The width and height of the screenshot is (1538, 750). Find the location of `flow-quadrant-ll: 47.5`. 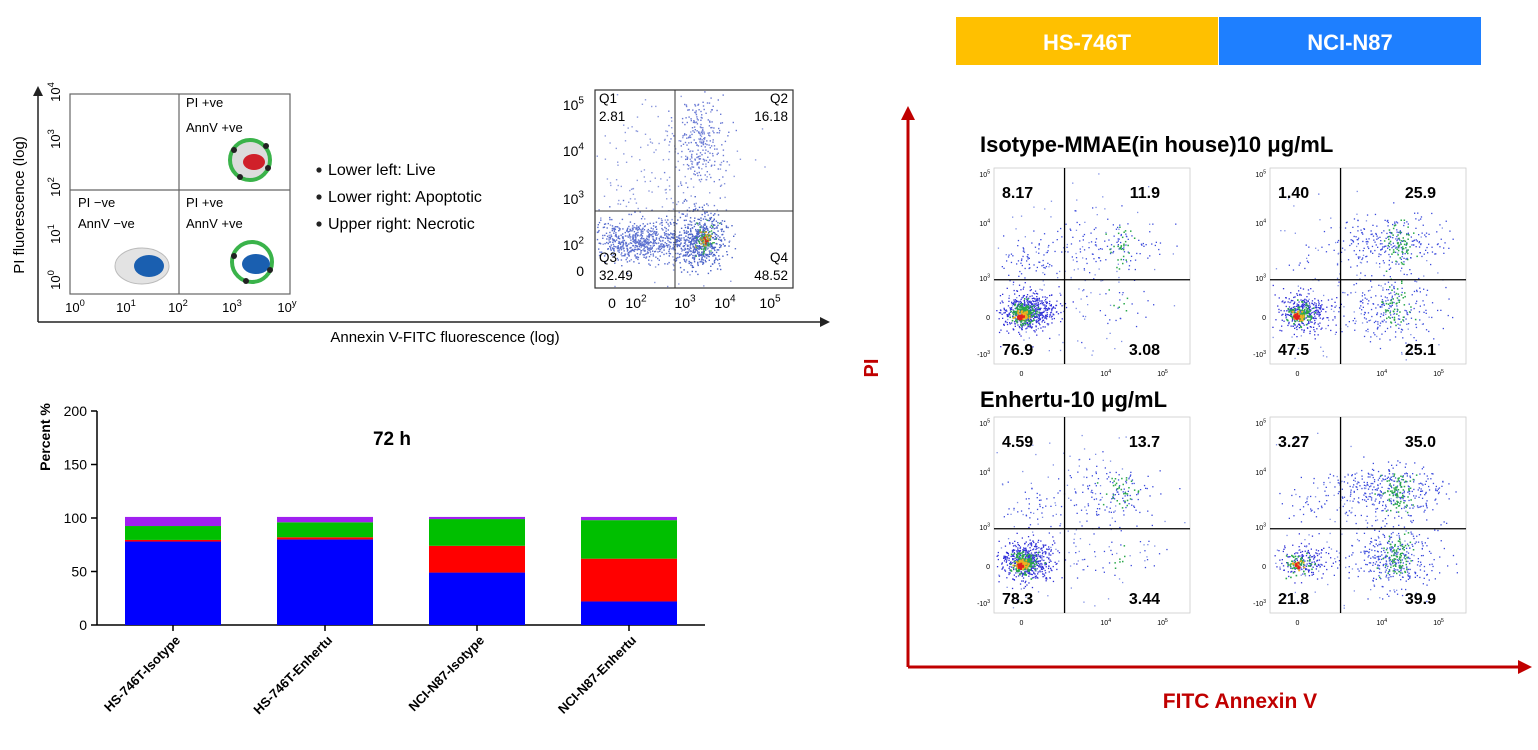

flow-quadrant-ll: 47.5 is located at coordinates (1293, 350).